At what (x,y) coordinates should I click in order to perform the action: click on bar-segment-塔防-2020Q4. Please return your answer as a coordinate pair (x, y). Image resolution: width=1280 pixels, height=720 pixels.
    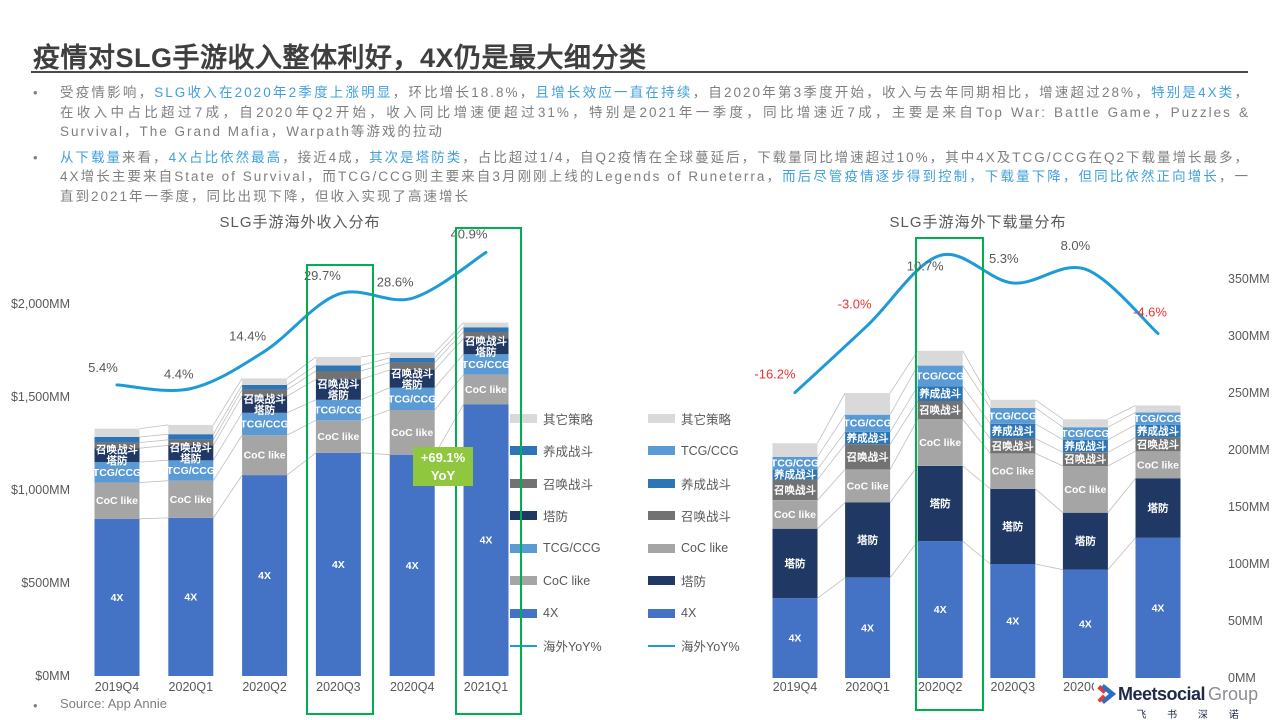
    Looking at the image, I should click on (412, 379).